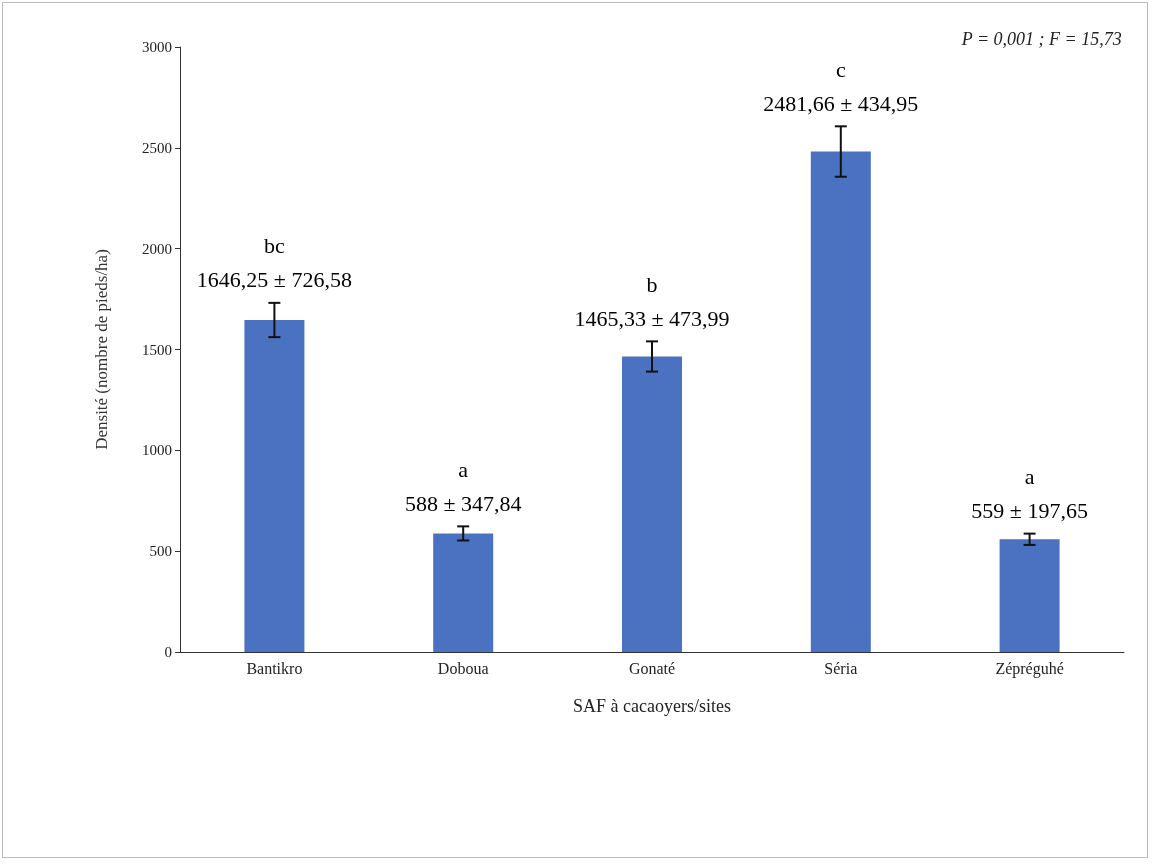 This screenshot has width=1152, height=864. I want to click on y-tick-label: 0, so click(168, 652).